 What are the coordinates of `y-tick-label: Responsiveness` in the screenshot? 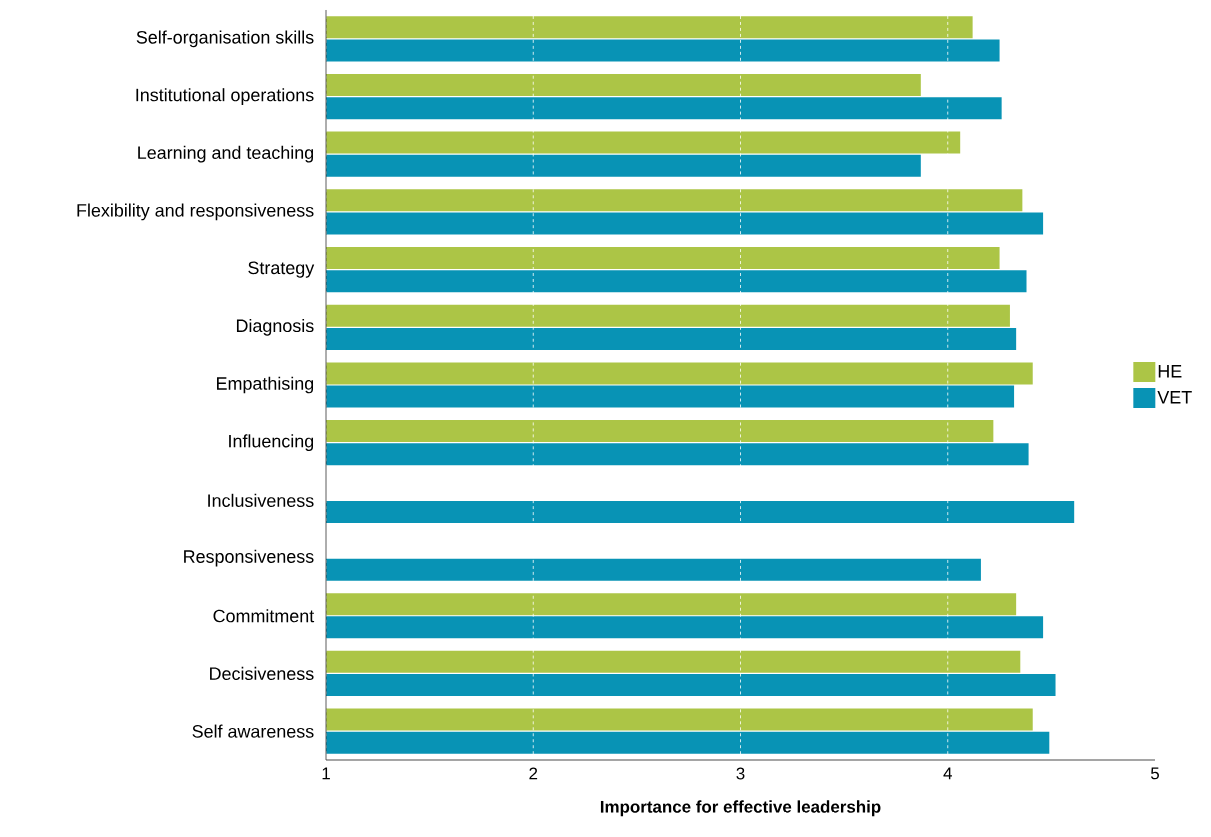 It's located at (249, 558).